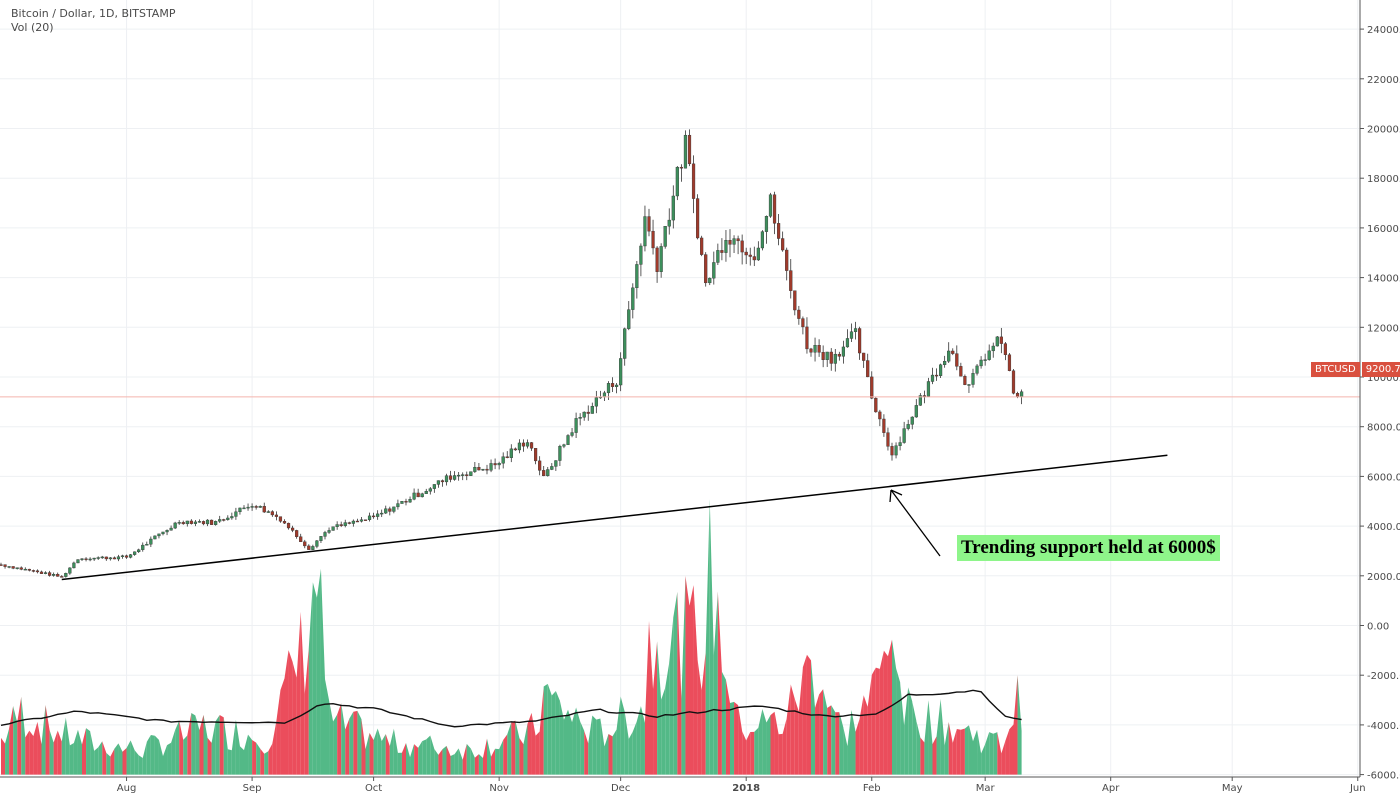 The image size is (1400, 797). Describe the element at coordinates (1383, 130) in the screenshot. I see `y-tick-label: 20000.00` at that location.